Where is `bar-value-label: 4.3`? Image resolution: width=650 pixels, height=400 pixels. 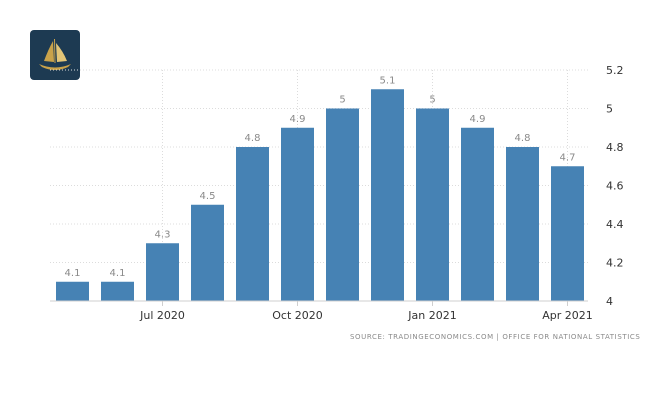
bar-value-label: 4.3 is located at coordinates (163, 234).